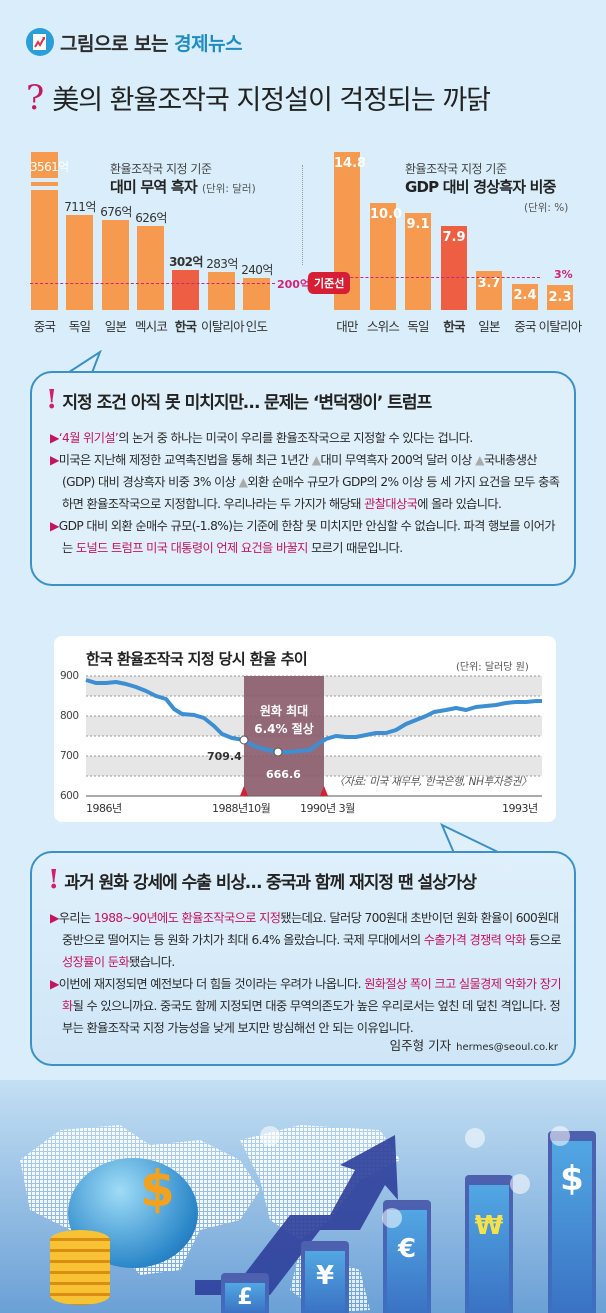 The height and width of the screenshot is (1313, 606). I want to click on currency-bar-yen: ¥, so click(325, 1277).